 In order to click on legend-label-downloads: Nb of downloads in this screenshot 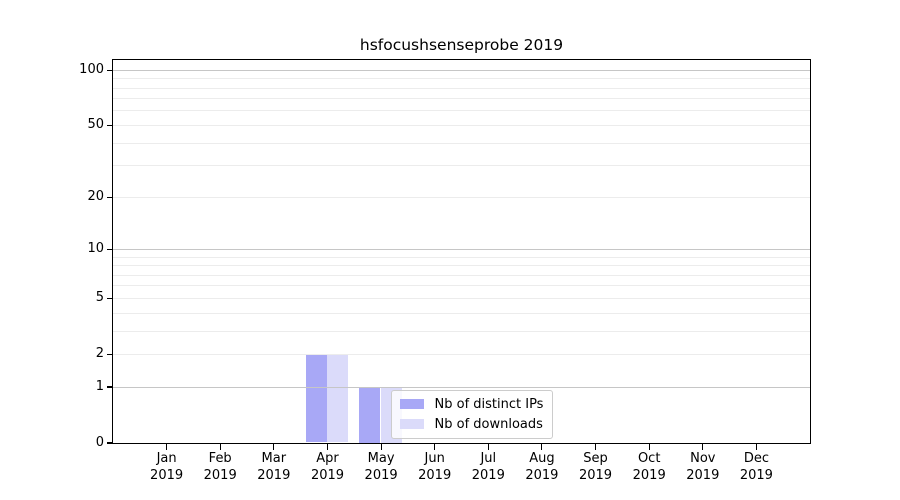, I will do `click(488, 424)`.